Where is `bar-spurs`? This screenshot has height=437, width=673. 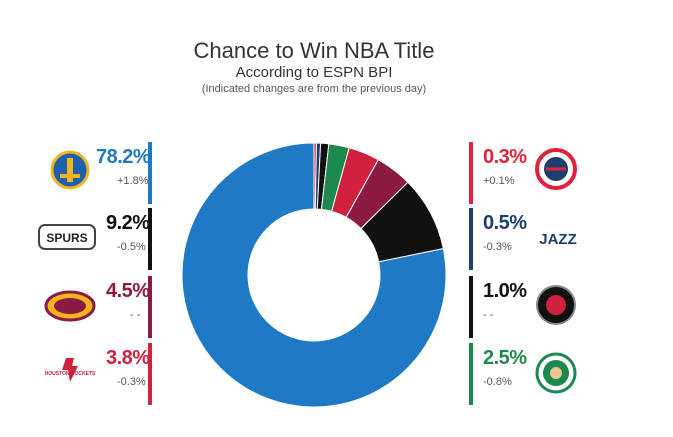 bar-spurs is located at coordinates (150, 239).